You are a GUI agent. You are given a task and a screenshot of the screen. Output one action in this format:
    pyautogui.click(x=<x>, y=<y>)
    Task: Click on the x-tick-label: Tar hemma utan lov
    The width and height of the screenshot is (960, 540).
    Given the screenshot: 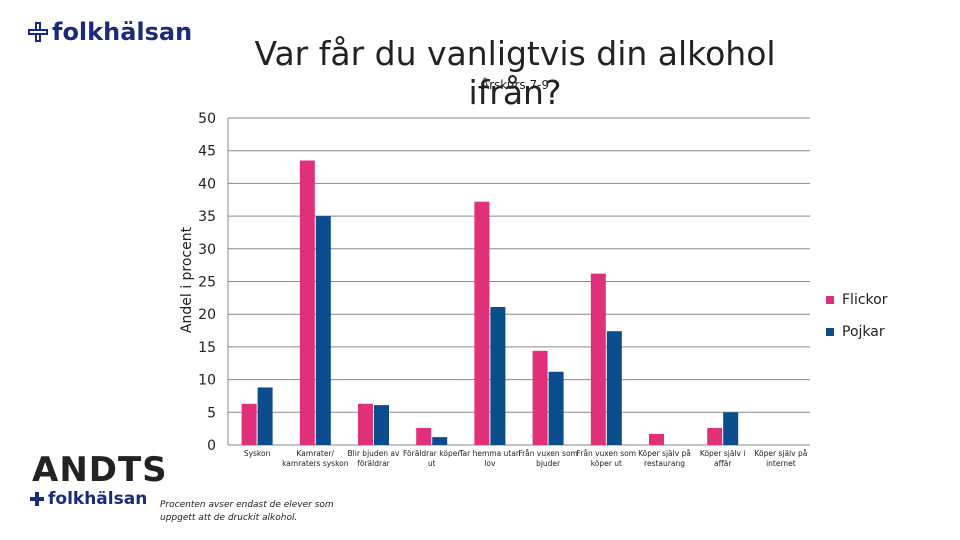 What is the action you would take?
    pyautogui.click(x=489, y=458)
    